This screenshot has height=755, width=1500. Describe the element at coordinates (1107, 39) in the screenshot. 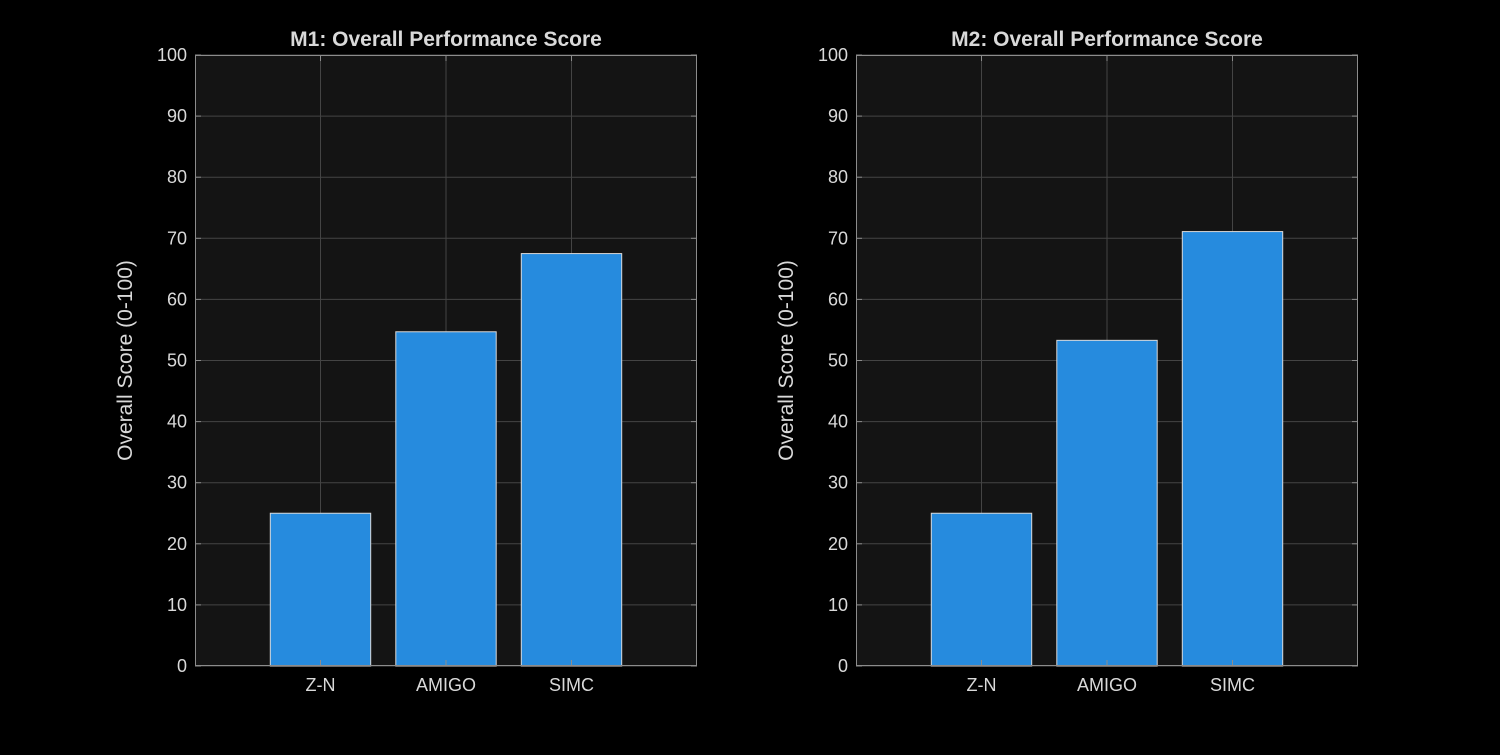

I see `chart-title: M2: Overall Performance Score` at that location.